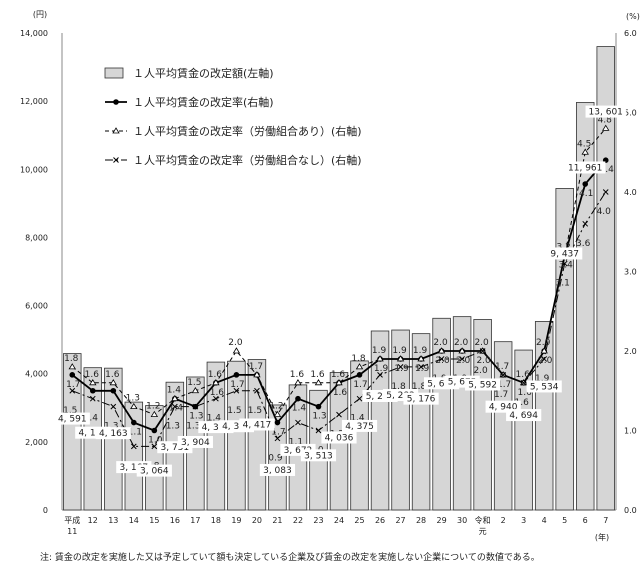  Describe the element at coordinates (203, 73) in the screenshot. I see `legend-entry: １人平均賃金の改定額(左軸)` at that location.